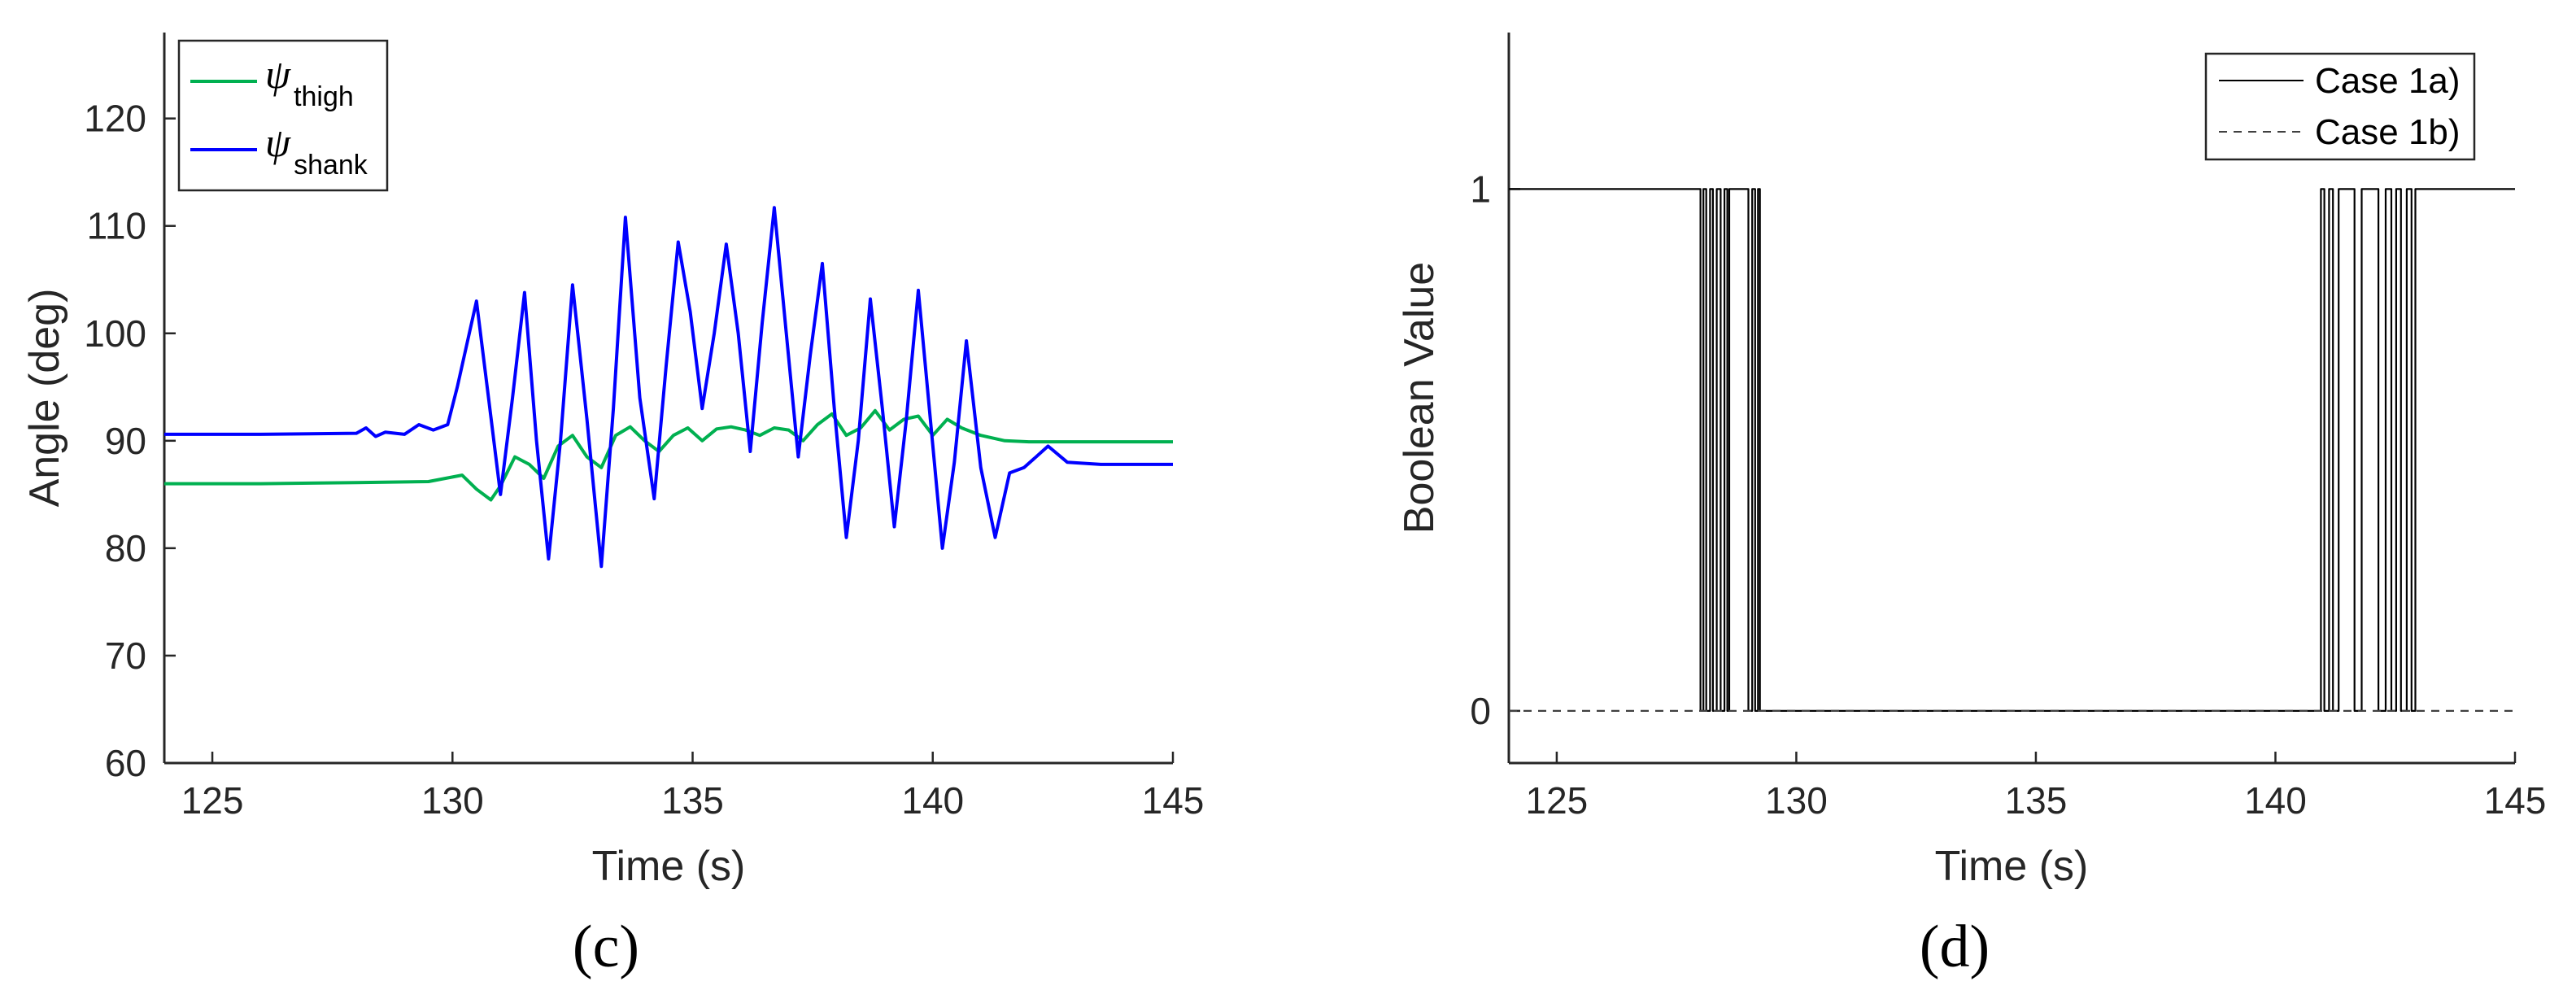 This screenshot has width=2576, height=990. I want to click on x-tick-label-c-125: 125, so click(212, 800).